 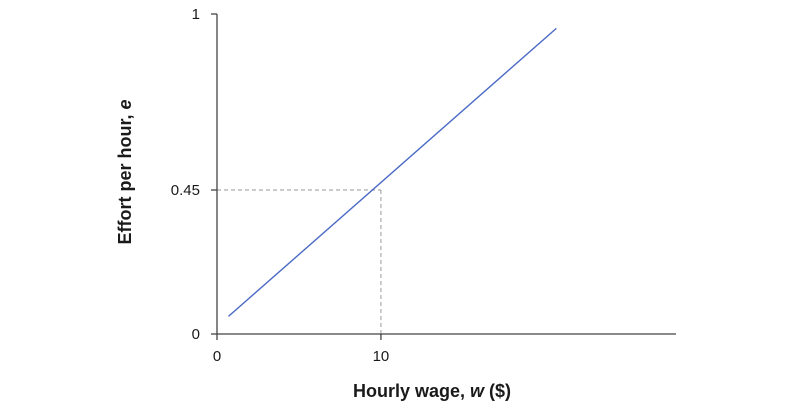 What do you see at coordinates (196, 334) in the screenshot?
I see `y-tick-label-0: 0` at bounding box center [196, 334].